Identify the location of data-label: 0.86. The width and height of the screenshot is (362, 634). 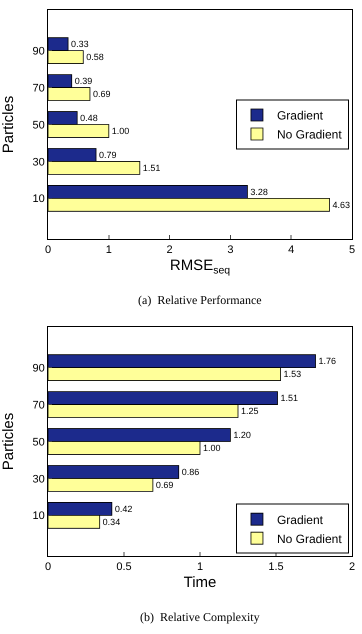
(191, 471).